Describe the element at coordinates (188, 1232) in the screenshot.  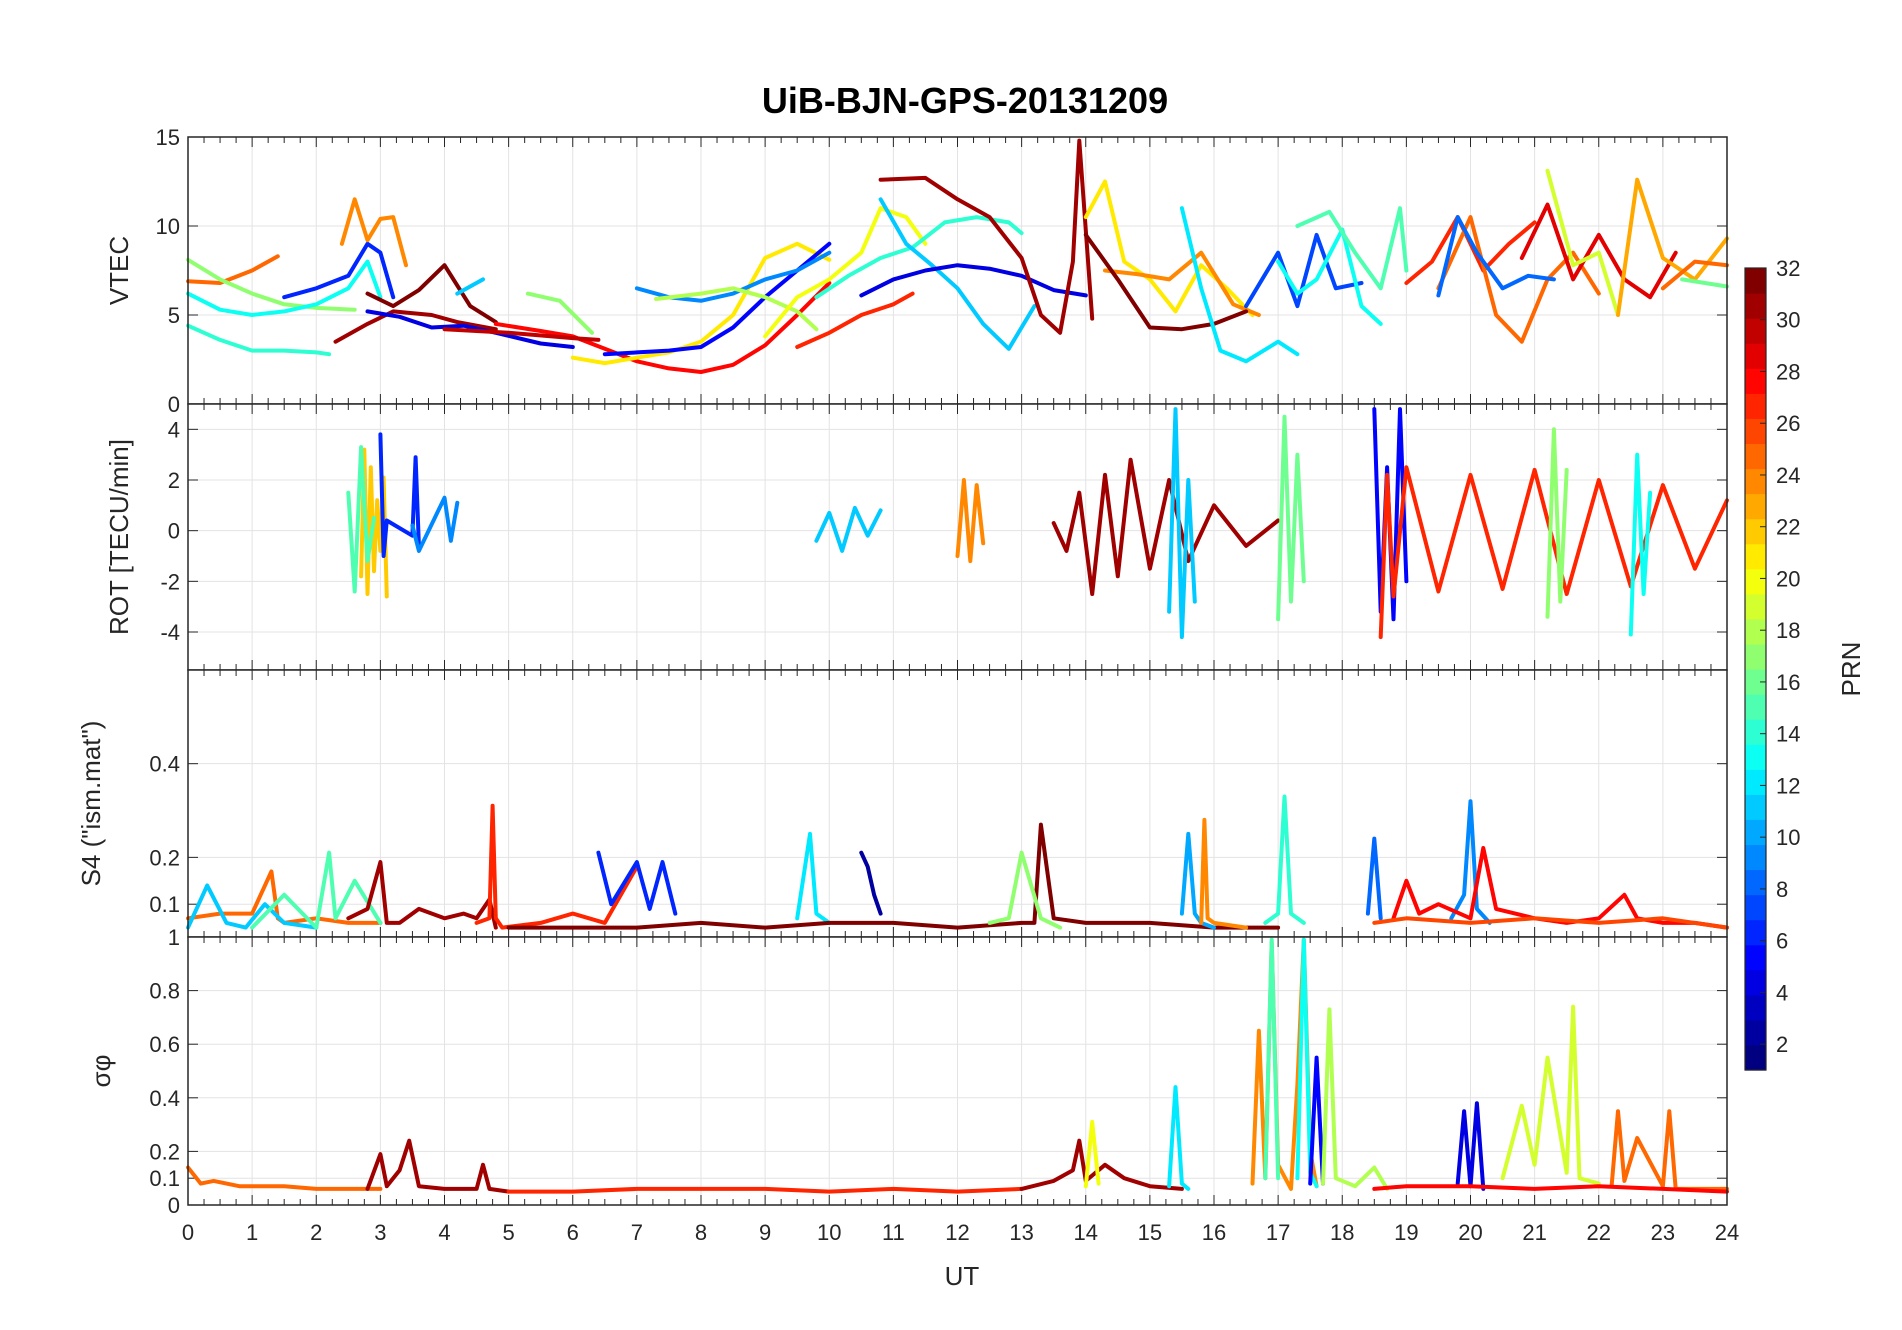
I see `x-tick-label: 0` at that location.